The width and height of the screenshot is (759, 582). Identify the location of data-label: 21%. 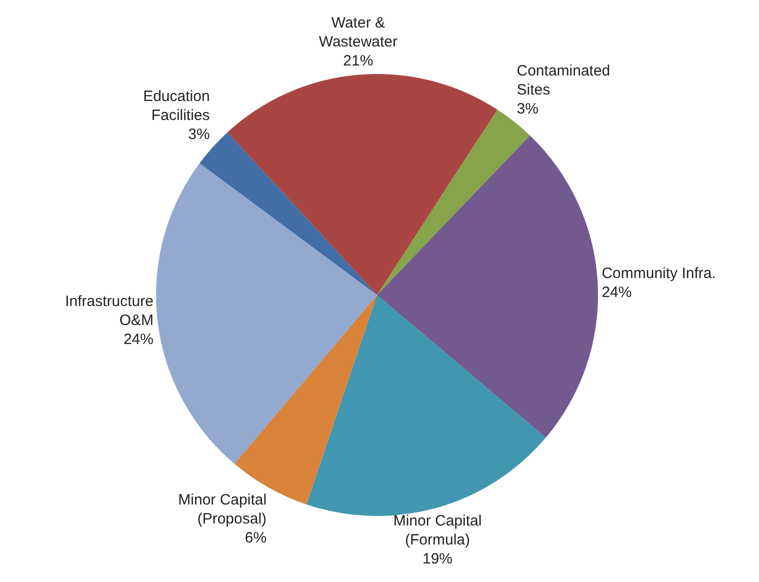
(358, 61).